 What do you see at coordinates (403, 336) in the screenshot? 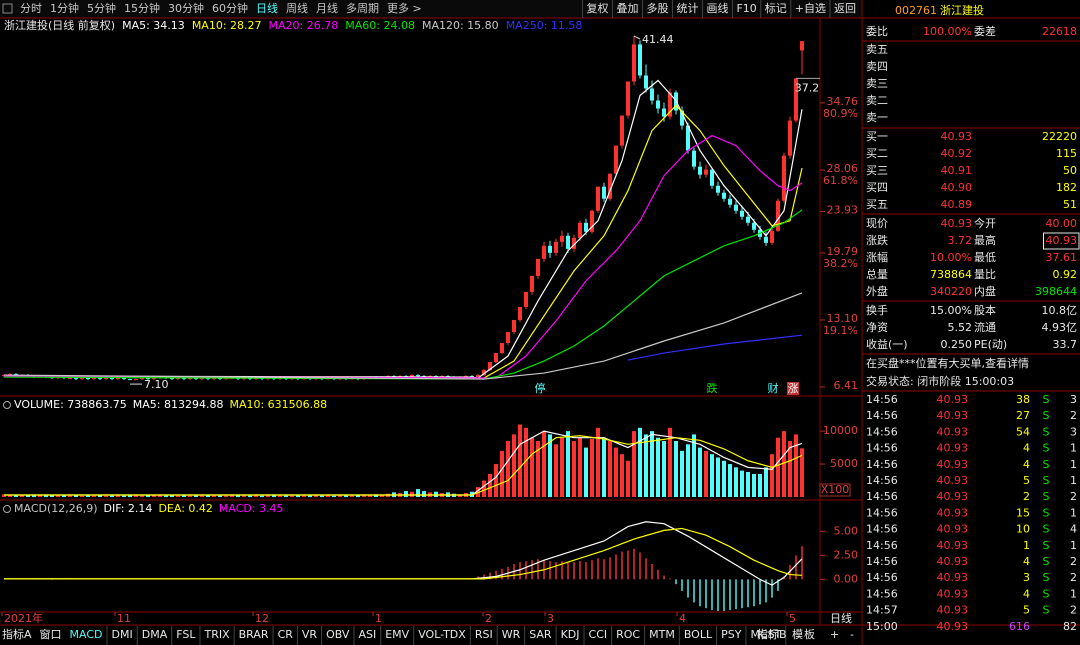
I see `ma-line` at bounding box center [403, 336].